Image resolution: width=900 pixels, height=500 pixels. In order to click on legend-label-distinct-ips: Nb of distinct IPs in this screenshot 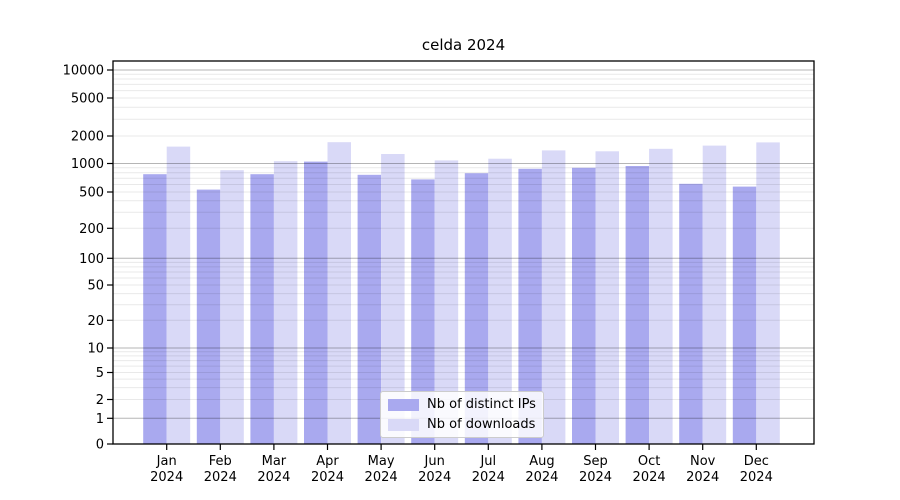, I will do `click(481, 404)`.